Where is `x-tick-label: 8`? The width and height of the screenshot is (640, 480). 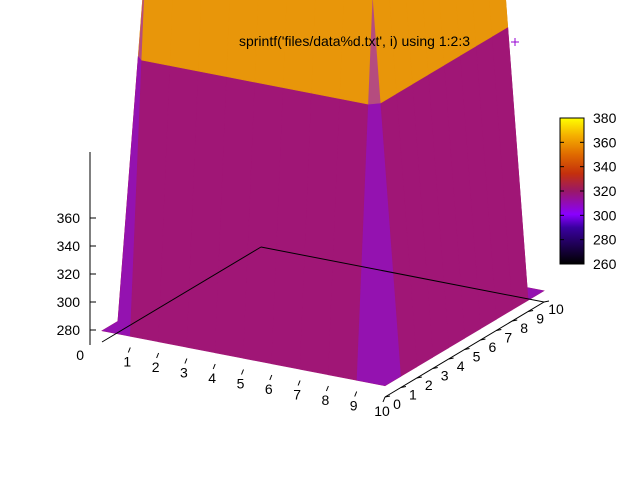 x-tick-label: 8 is located at coordinates (326, 400).